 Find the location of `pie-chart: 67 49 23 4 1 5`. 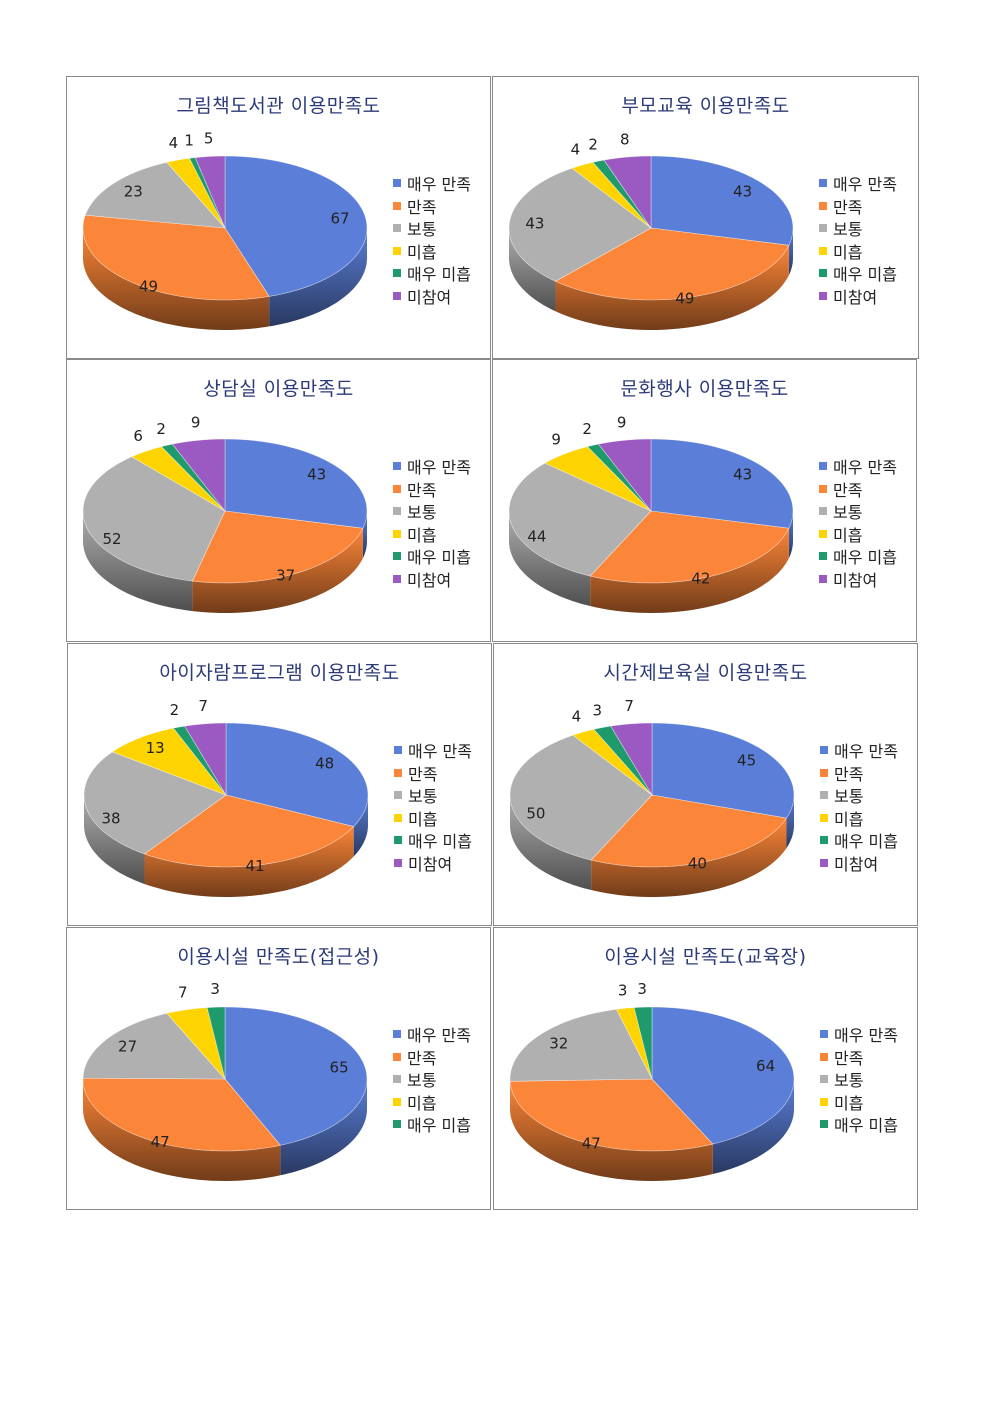

pie-chart: 67 49 23 4 1 5 is located at coordinates (225, 230).